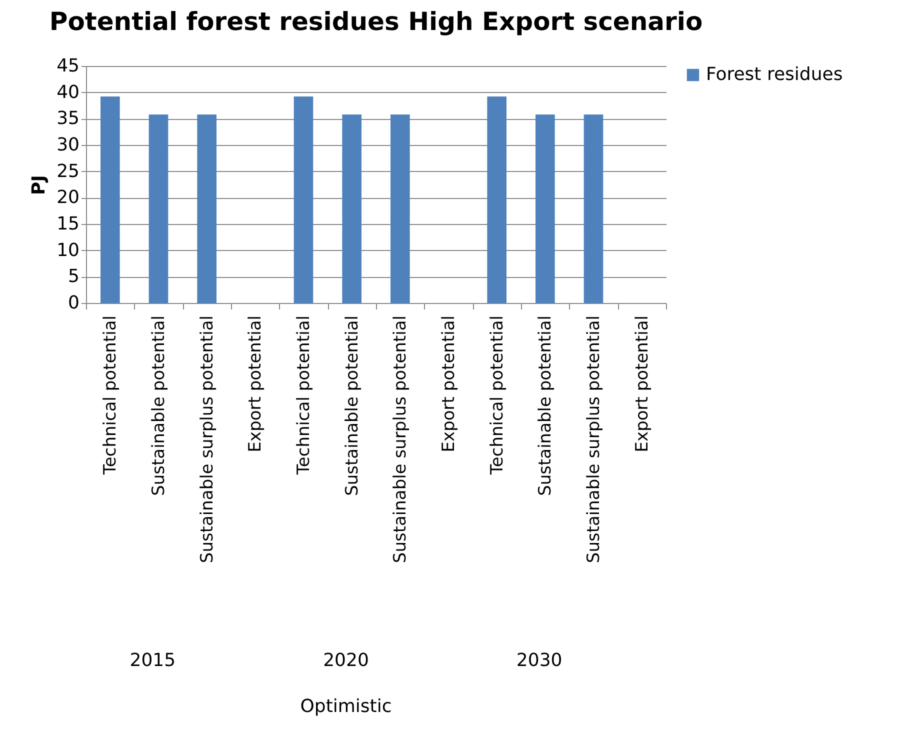 This screenshot has width=905, height=751. Describe the element at coordinates (376, 21) in the screenshot. I see `chart-title: Potential forest residues High Export scenario` at that location.